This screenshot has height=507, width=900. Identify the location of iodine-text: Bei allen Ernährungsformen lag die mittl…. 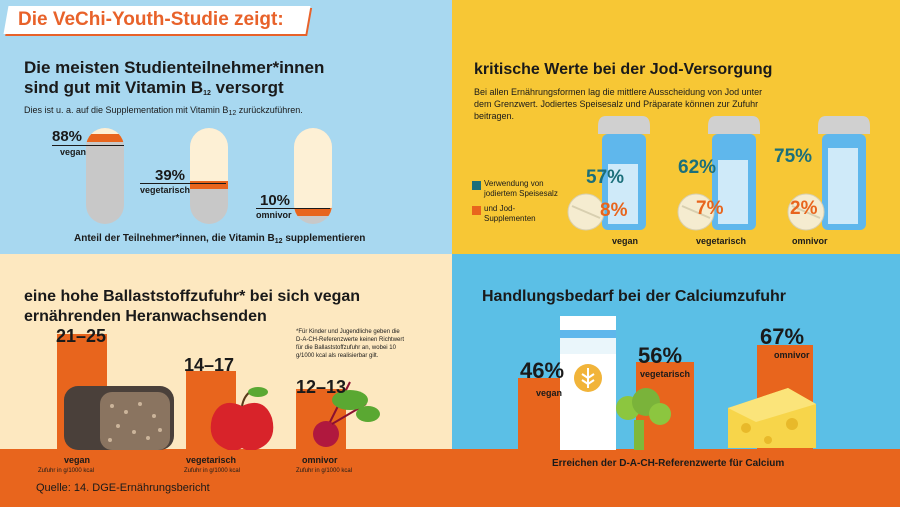
(618, 104).